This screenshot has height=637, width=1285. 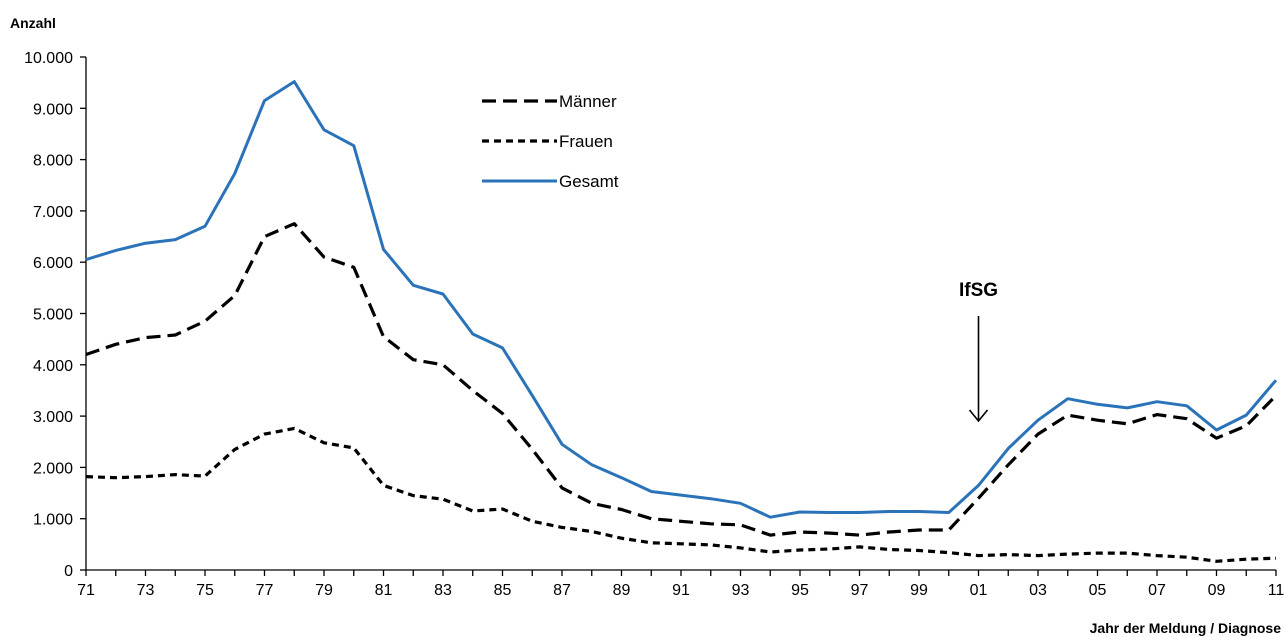 What do you see at coordinates (86, 590) in the screenshot?
I see `x-tick-label: 71` at bounding box center [86, 590].